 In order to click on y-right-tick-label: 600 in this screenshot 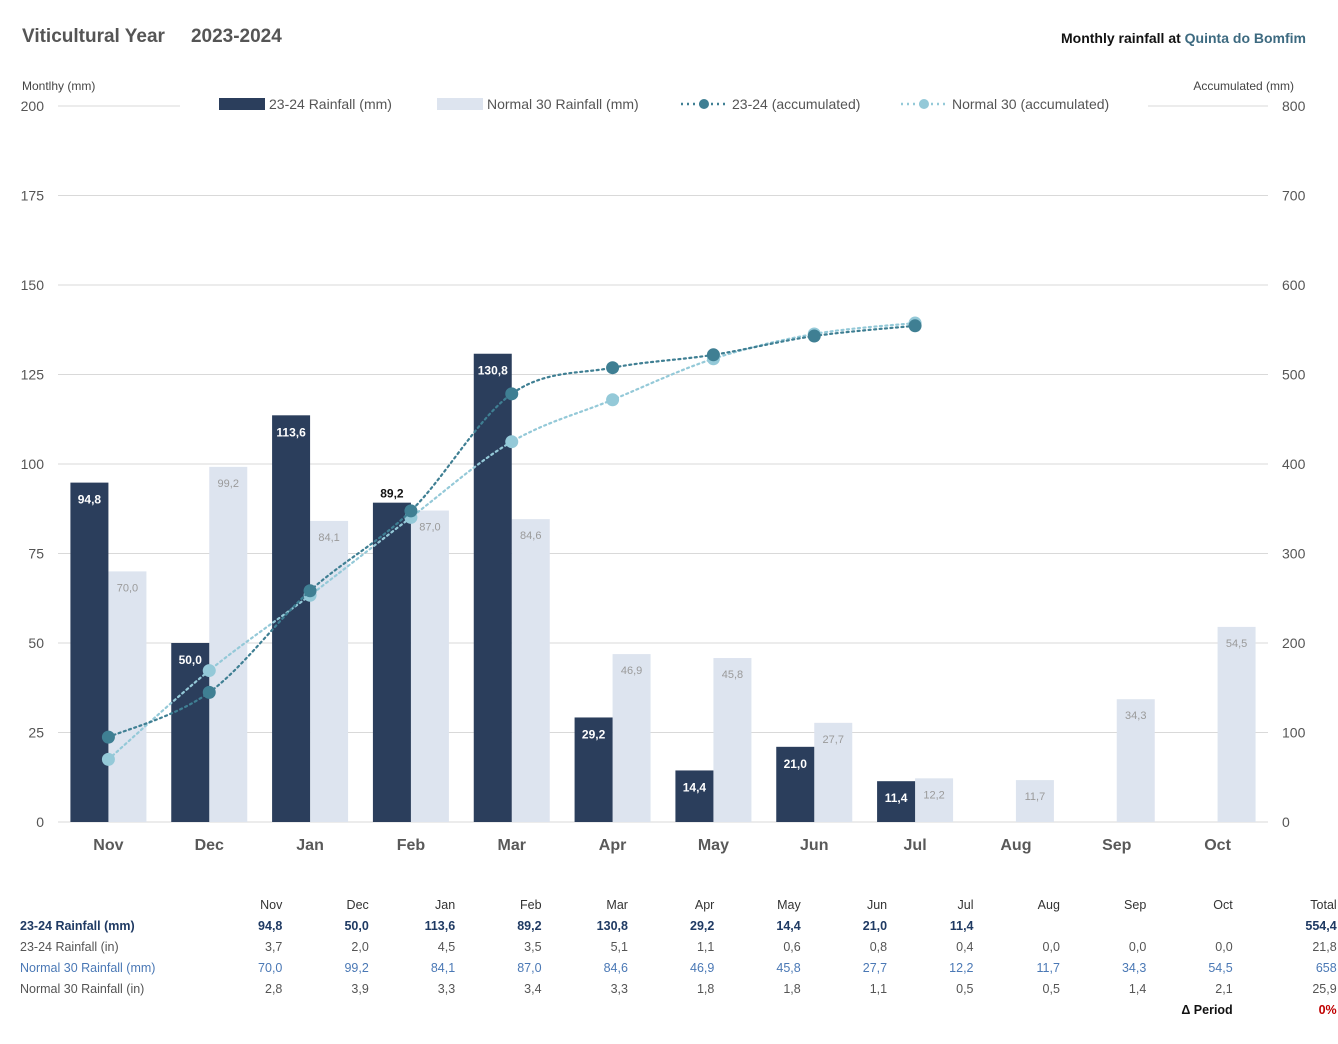, I will do `click(1294, 285)`.